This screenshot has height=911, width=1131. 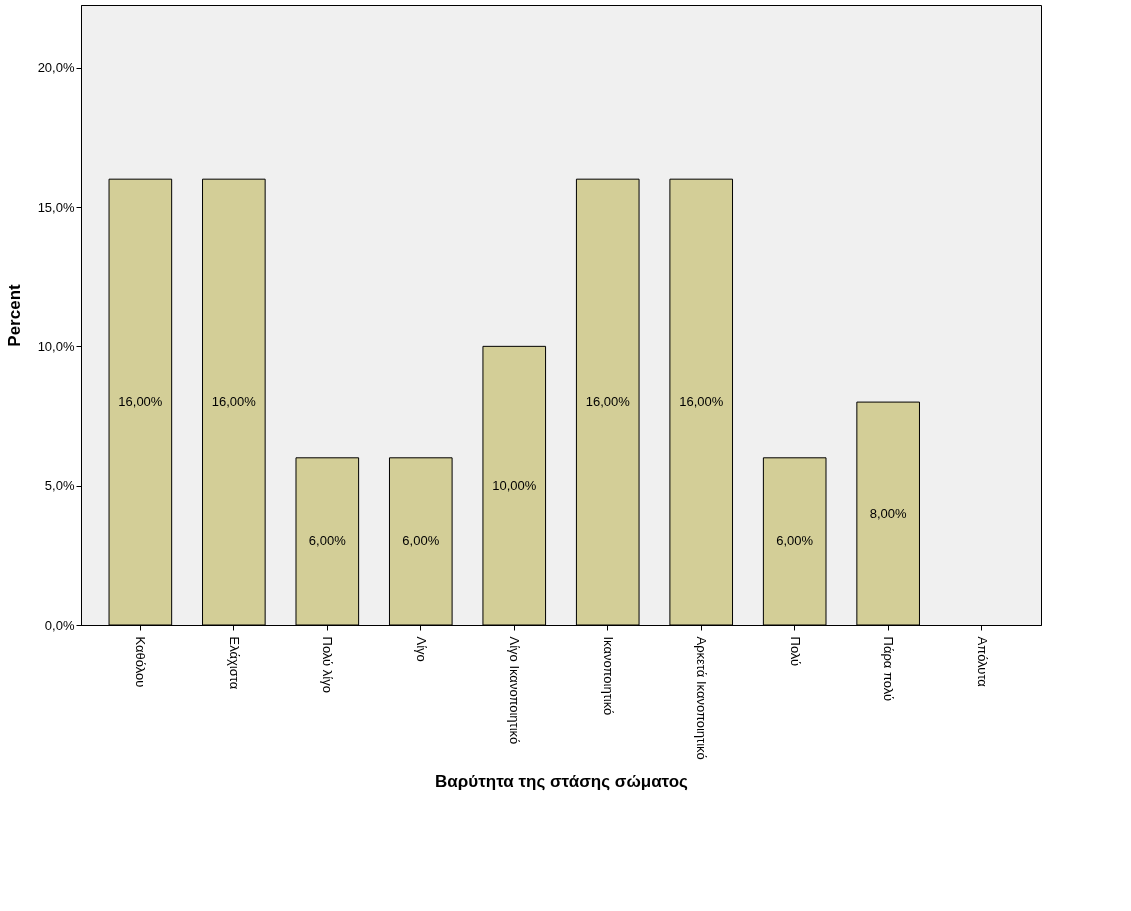 What do you see at coordinates (515, 690) in the screenshot?
I see `x-tick-label: Λίγο Ικανοποιητικό` at bounding box center [515, 690].